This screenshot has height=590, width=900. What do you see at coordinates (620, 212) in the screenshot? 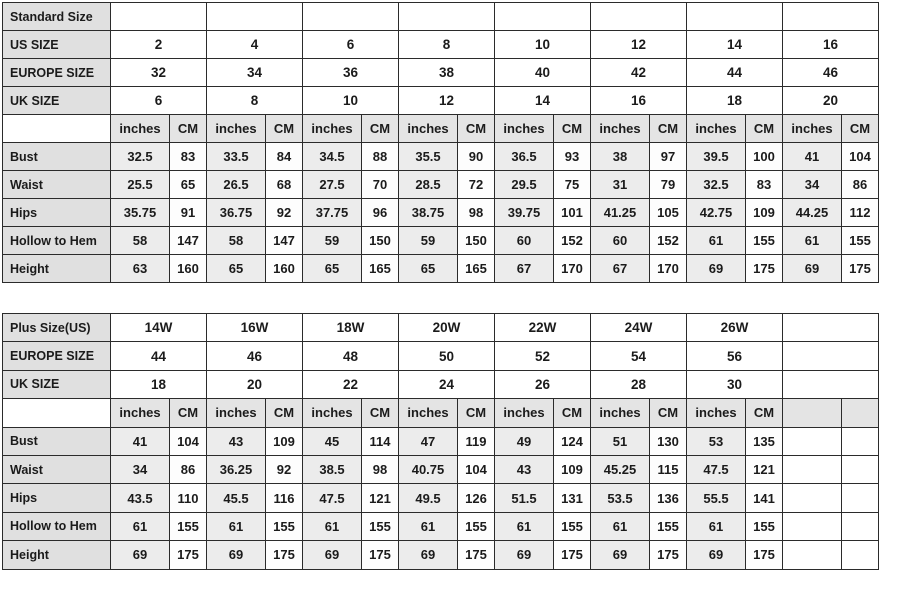
I see `inches-value-cell: 41.25` at bounding box center [620, 212].